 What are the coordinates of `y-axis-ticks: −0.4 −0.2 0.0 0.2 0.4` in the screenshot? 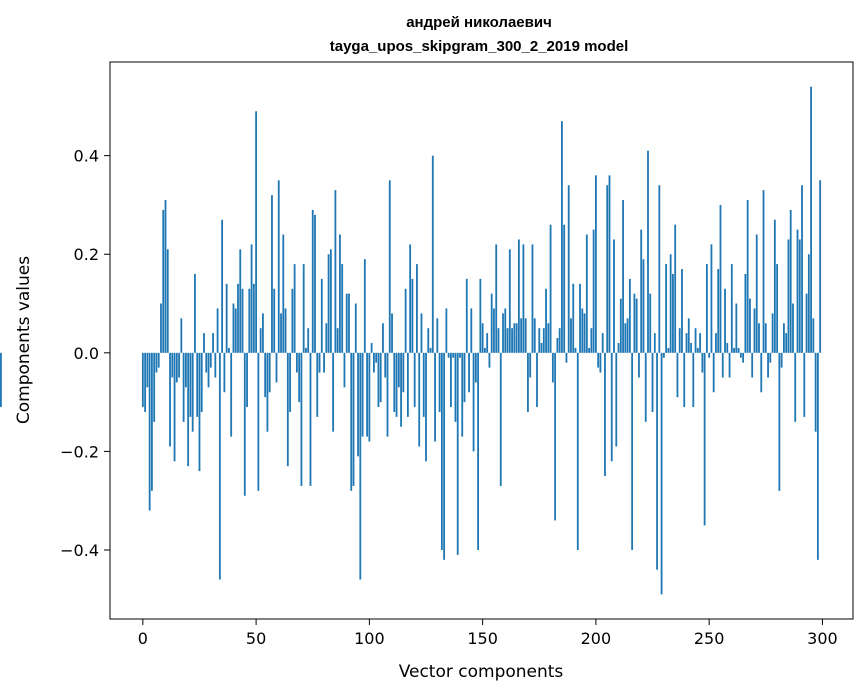 It's located at (85, 353).